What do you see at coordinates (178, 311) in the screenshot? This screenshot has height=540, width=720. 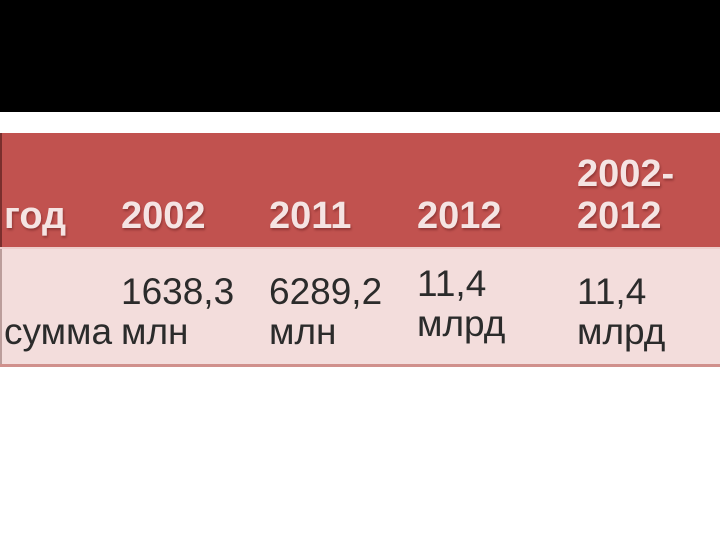 I see `cell-text: 1638,3 млн` at bounding box center [178, 311].